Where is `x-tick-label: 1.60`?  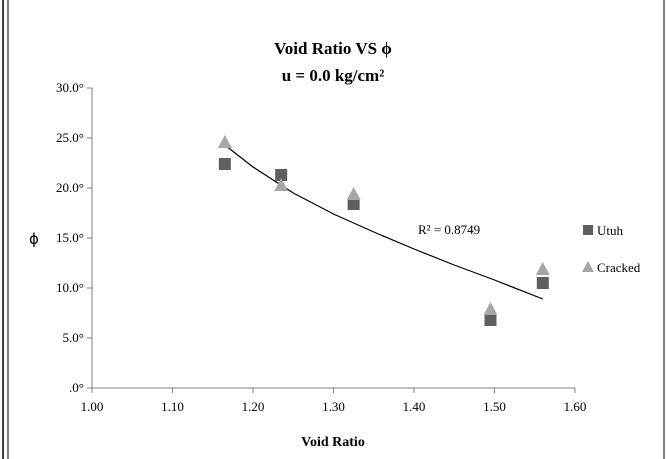
x-tick-label: 1.60 is located at coordinates (575, 406).